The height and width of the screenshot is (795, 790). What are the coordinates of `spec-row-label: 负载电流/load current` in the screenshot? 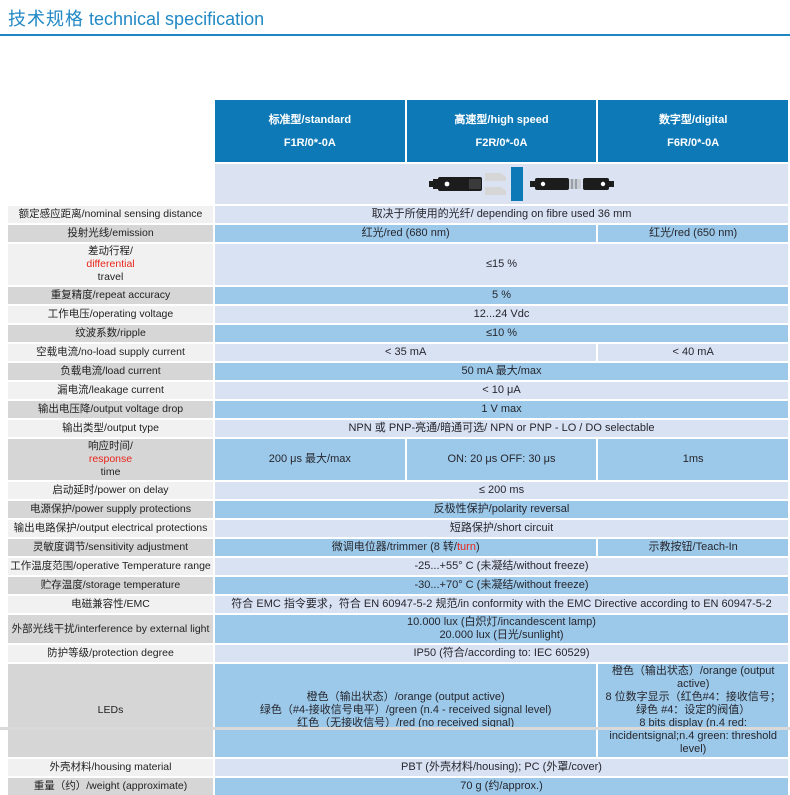 It's located at (110, 371).